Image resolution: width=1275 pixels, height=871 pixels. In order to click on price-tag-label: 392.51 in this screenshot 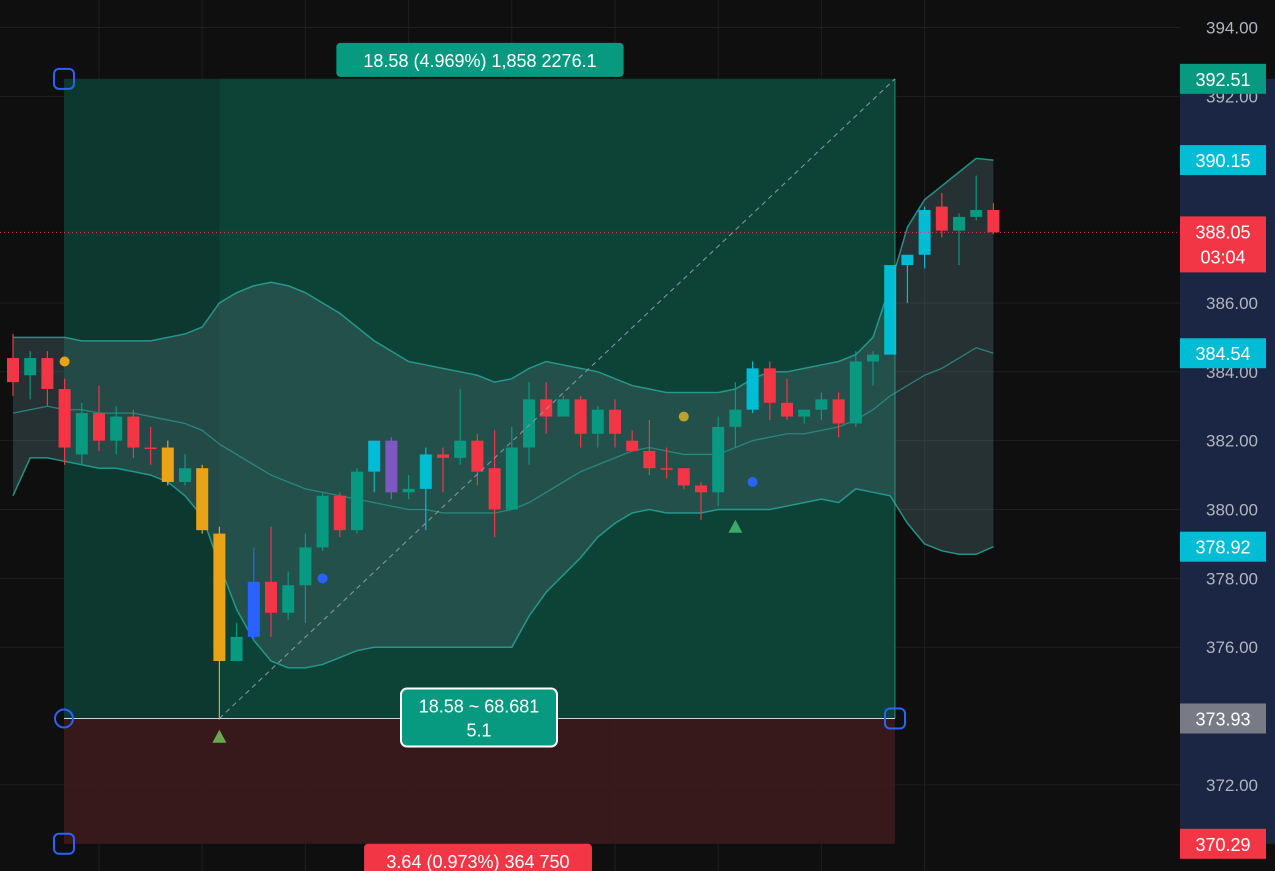, I will do `click(1222, 80)`.